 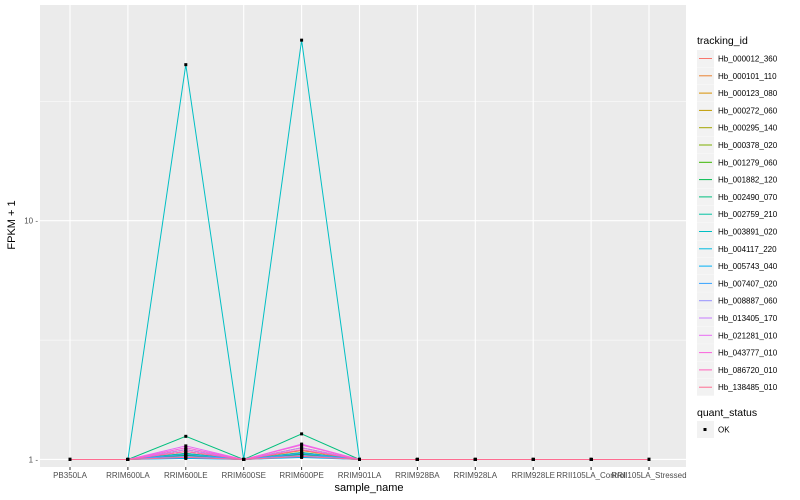 What do you see at coordinates (748, 180) in the screenshot?
I see `legend-item-label: Hb_001882_120` at bounding box center [748, 180].